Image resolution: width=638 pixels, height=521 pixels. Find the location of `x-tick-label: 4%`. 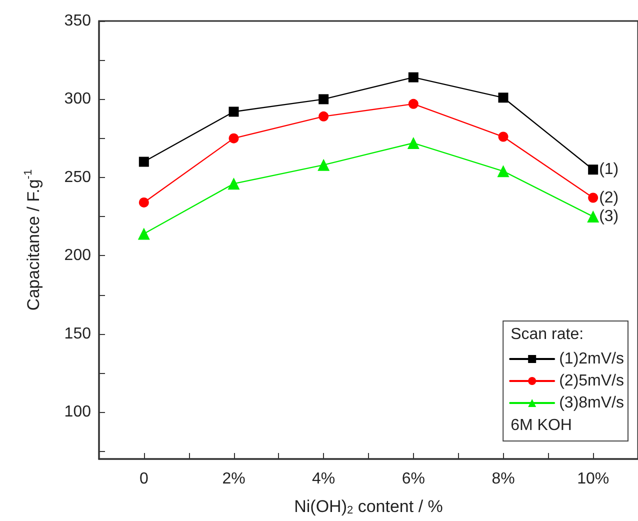

x-tick-label: 4% is located at coordinates (324, 479).